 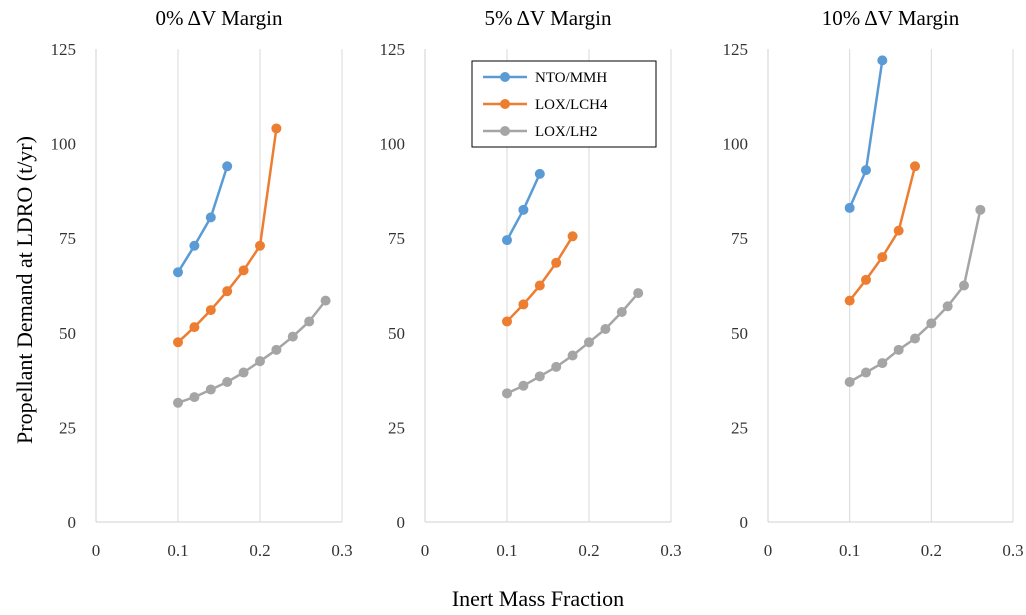 What do you see at coordinates (538, 598) in the screenshot?
I see `x-axis-label: Inert Mass Fraction` at bounding box center [538, 598].